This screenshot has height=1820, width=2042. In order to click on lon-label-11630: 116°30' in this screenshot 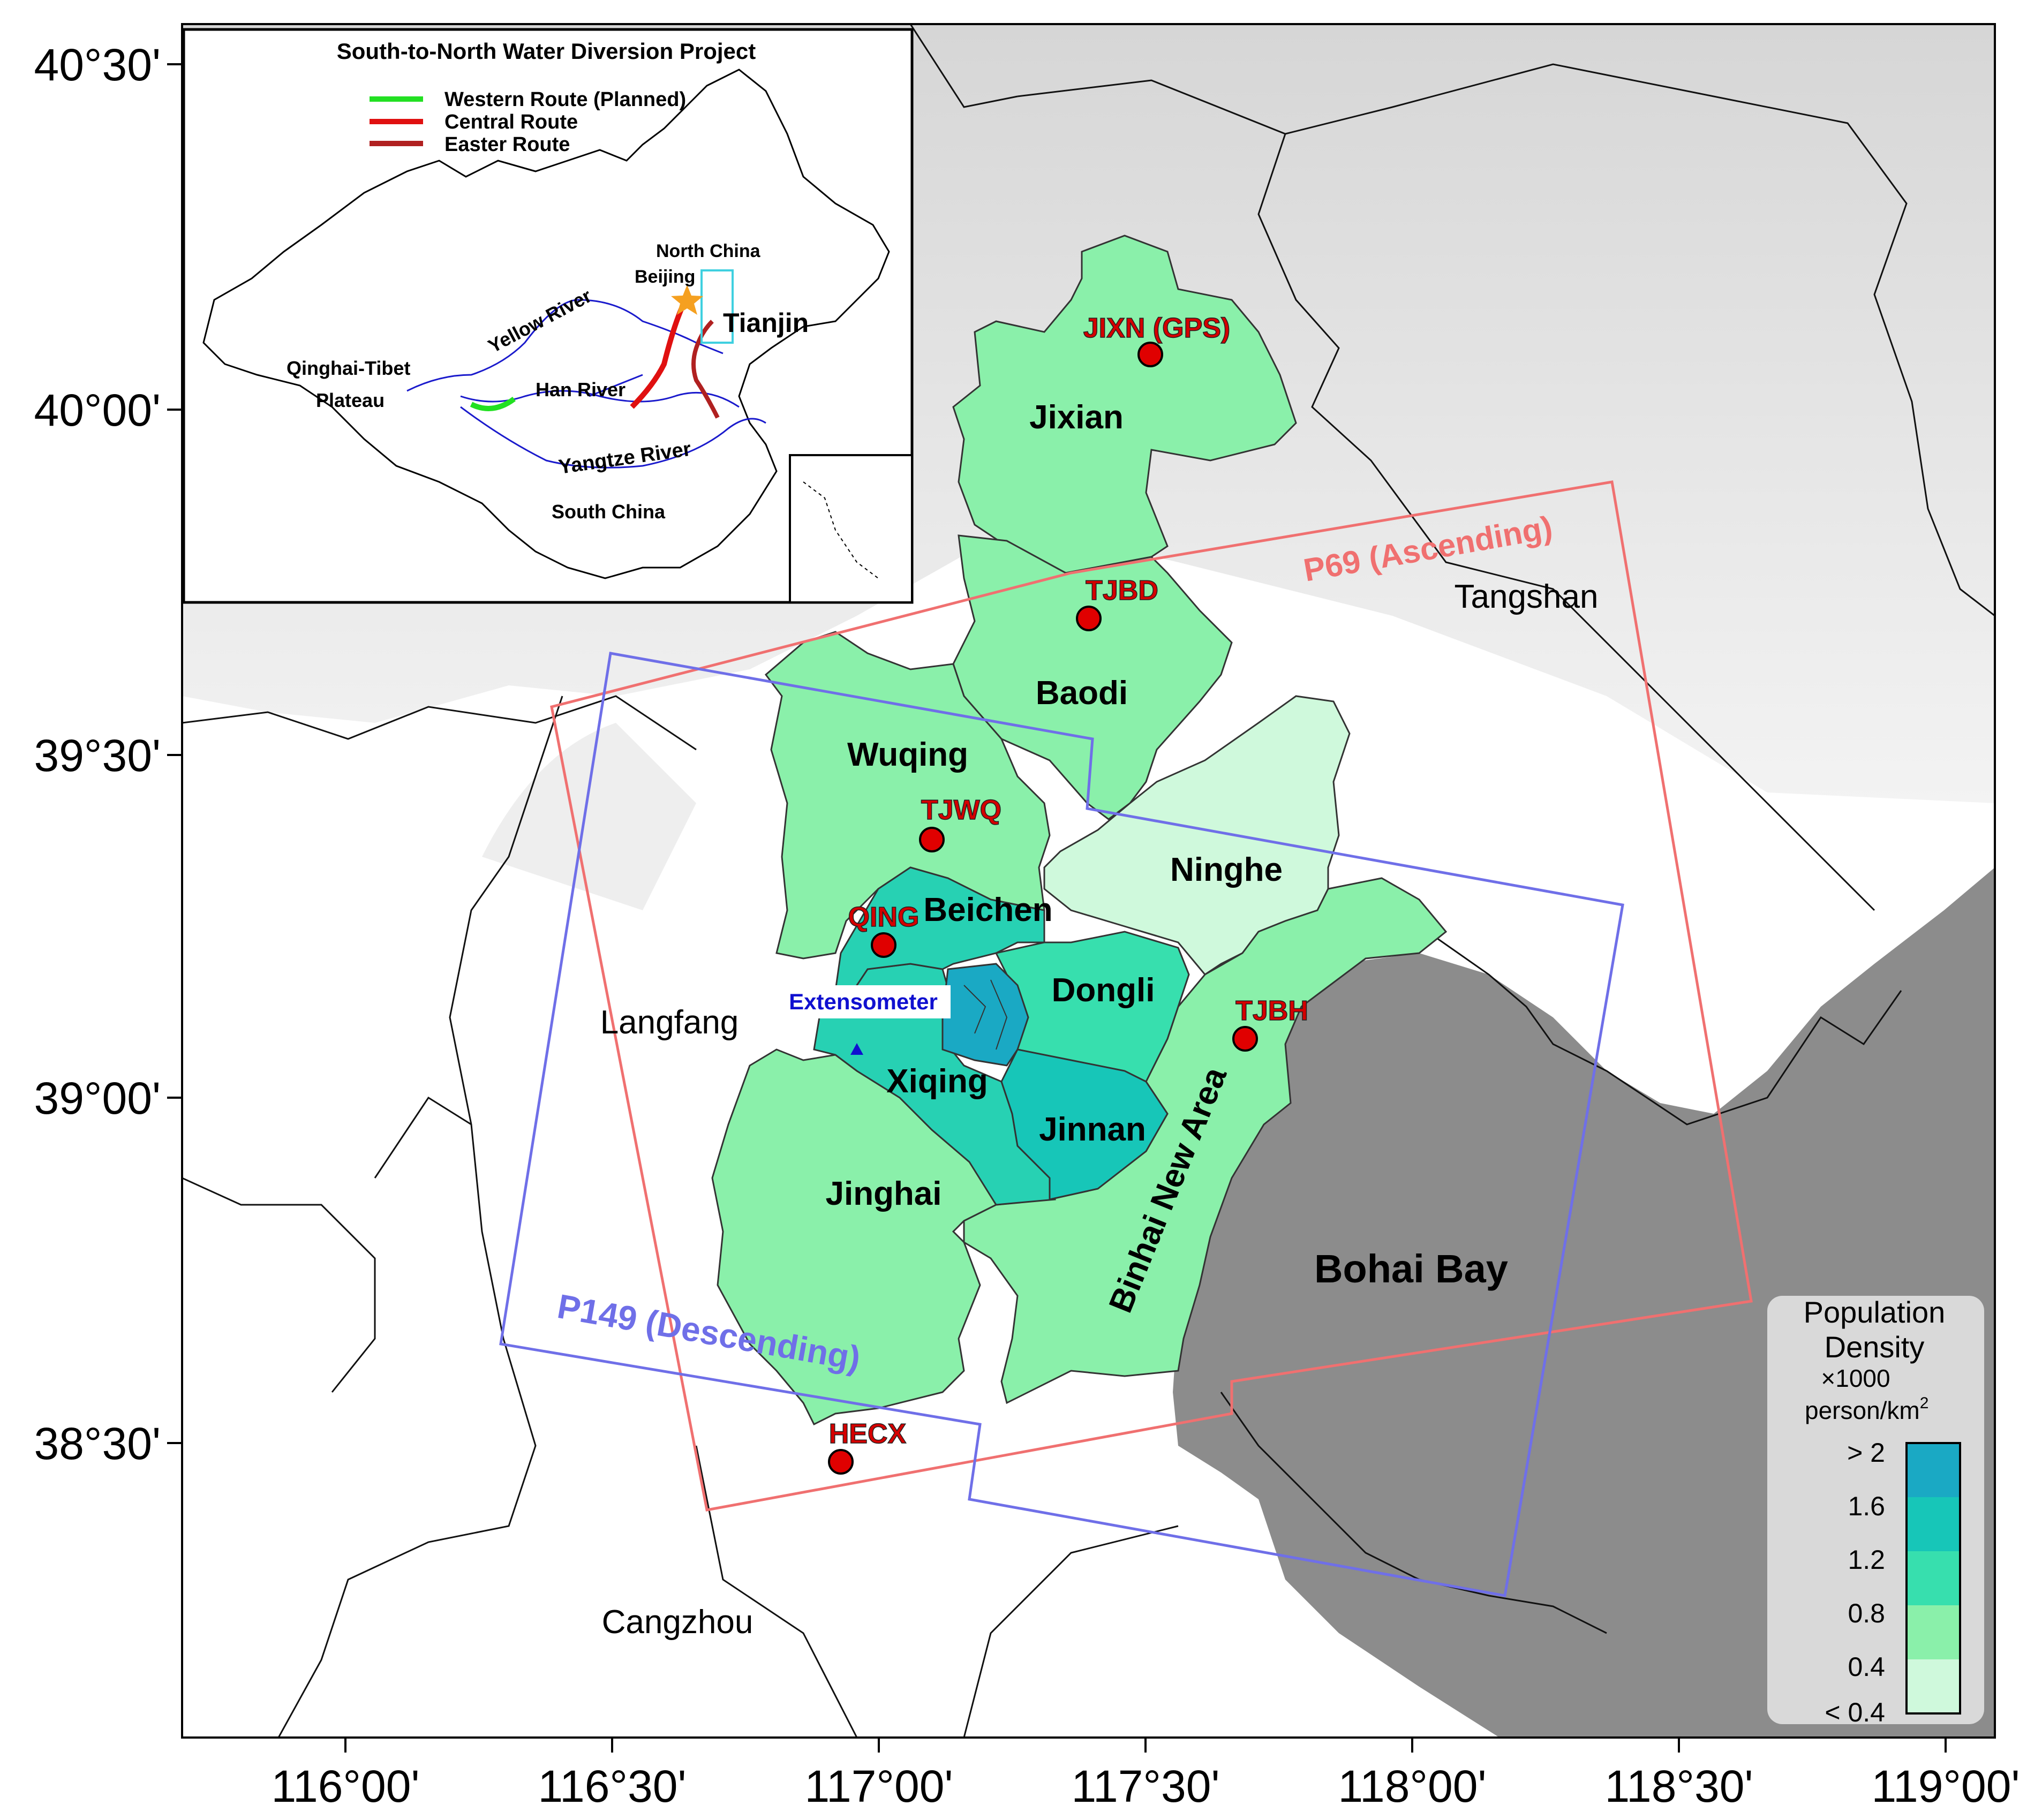, I will do `click(612, 1786)`.